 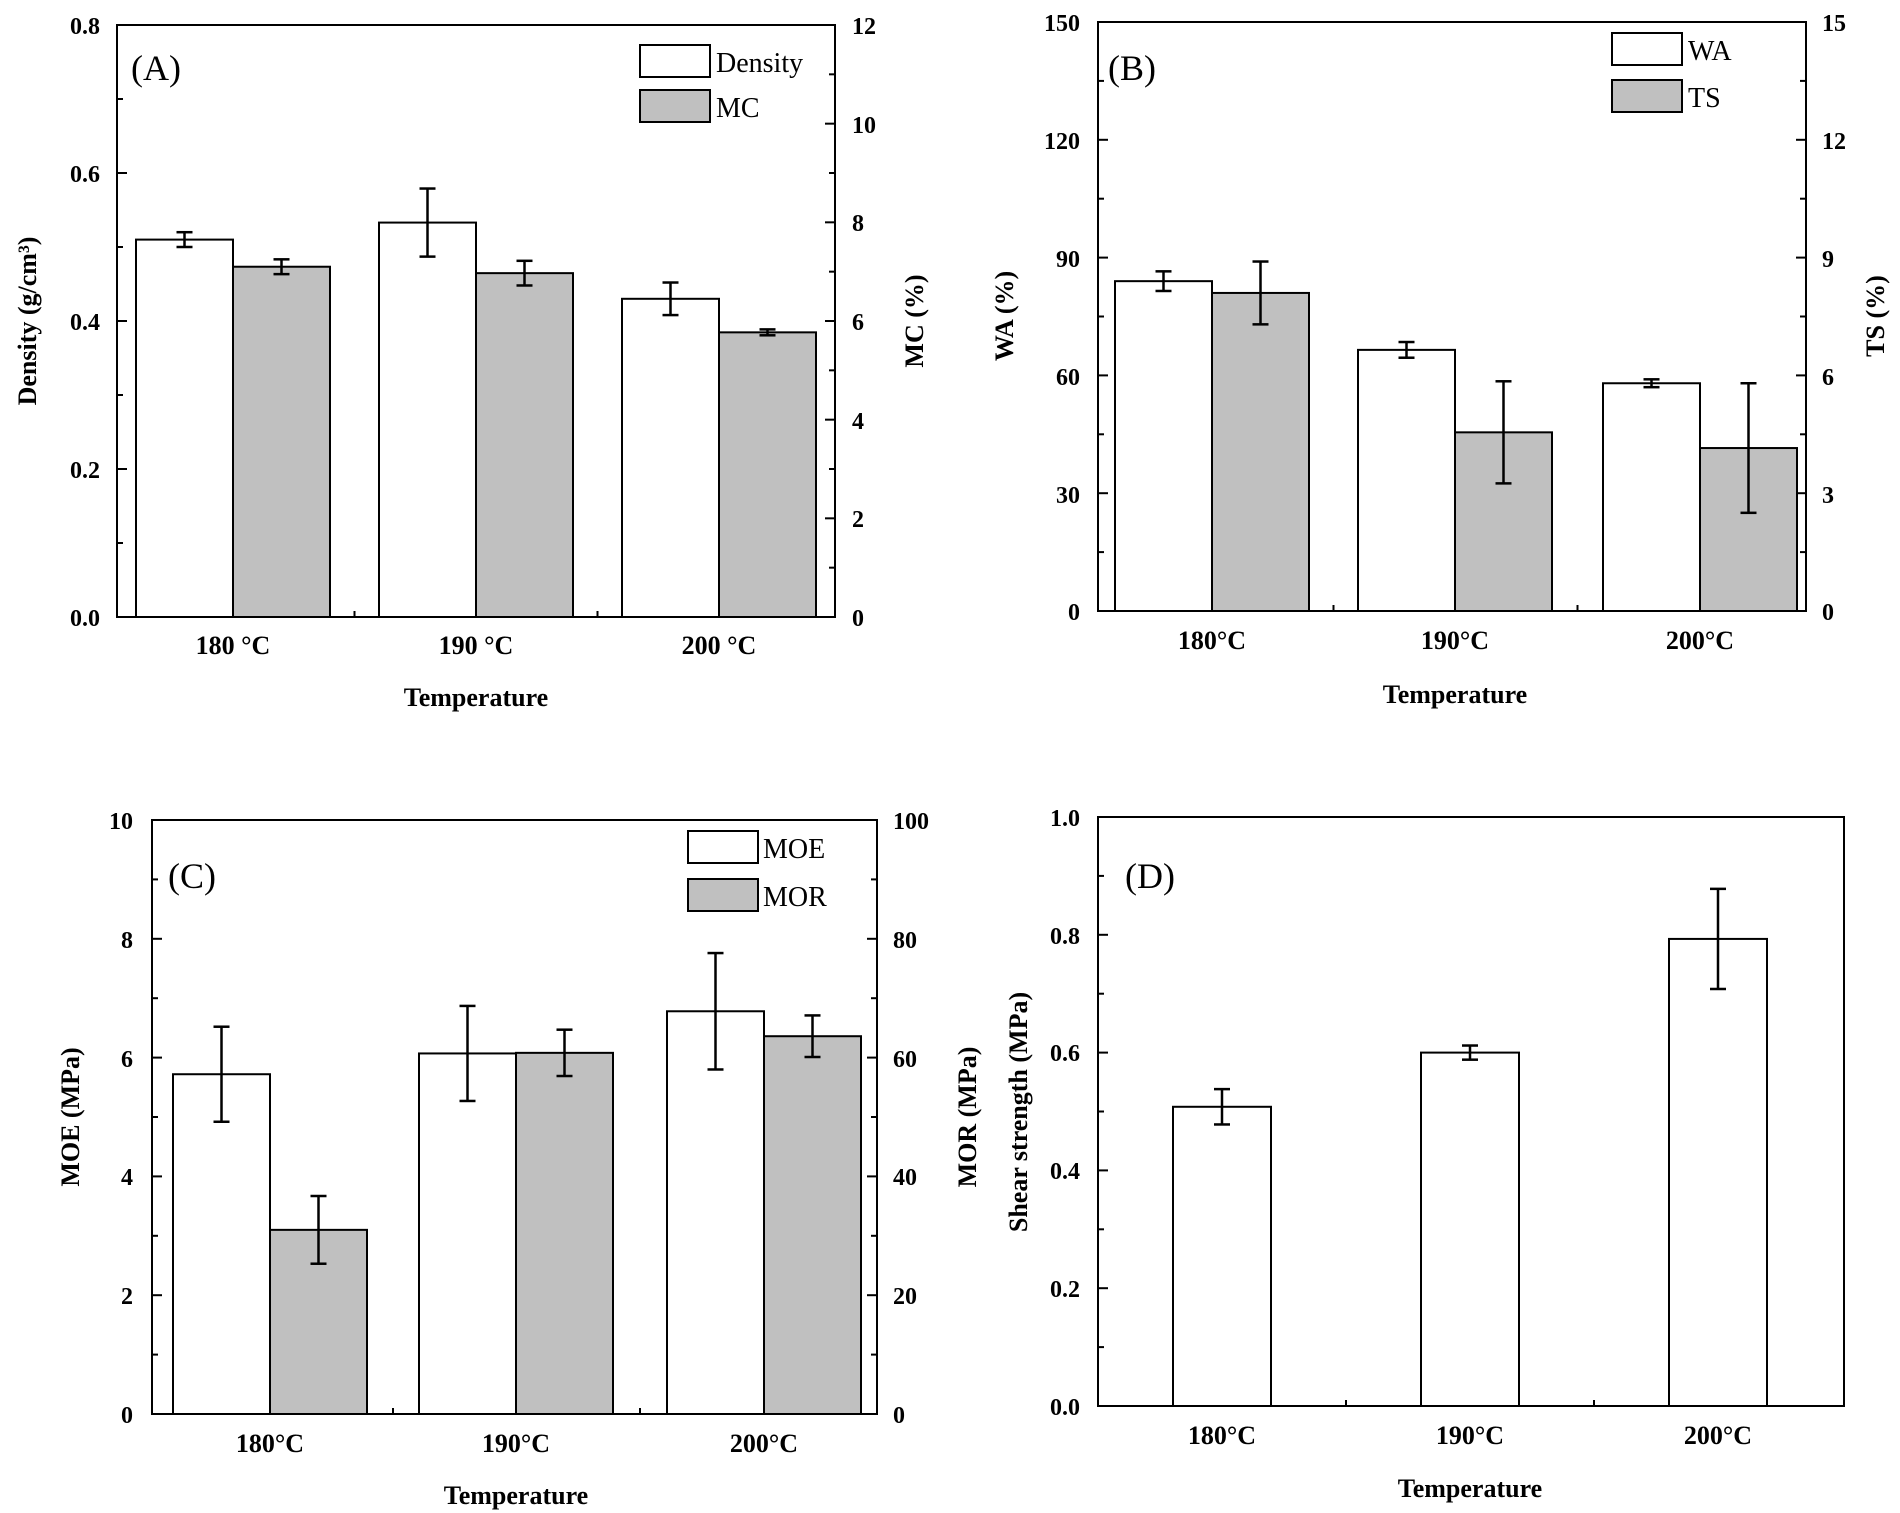 What do you see at coordinates (1647, 49) in the screenshot?
I see `legend-swatch-wa` at bounding box center [1647, 49].